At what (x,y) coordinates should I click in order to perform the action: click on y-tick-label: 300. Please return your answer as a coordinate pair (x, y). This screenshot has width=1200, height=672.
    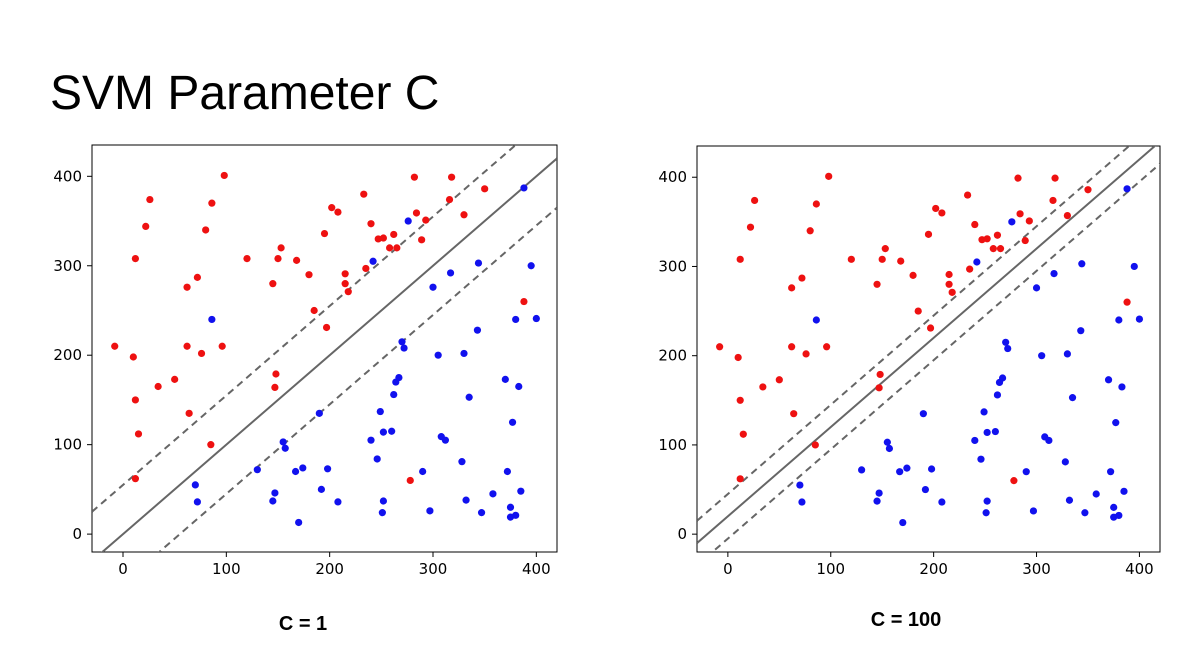
    Looking at the image, I should click on (67, 266).